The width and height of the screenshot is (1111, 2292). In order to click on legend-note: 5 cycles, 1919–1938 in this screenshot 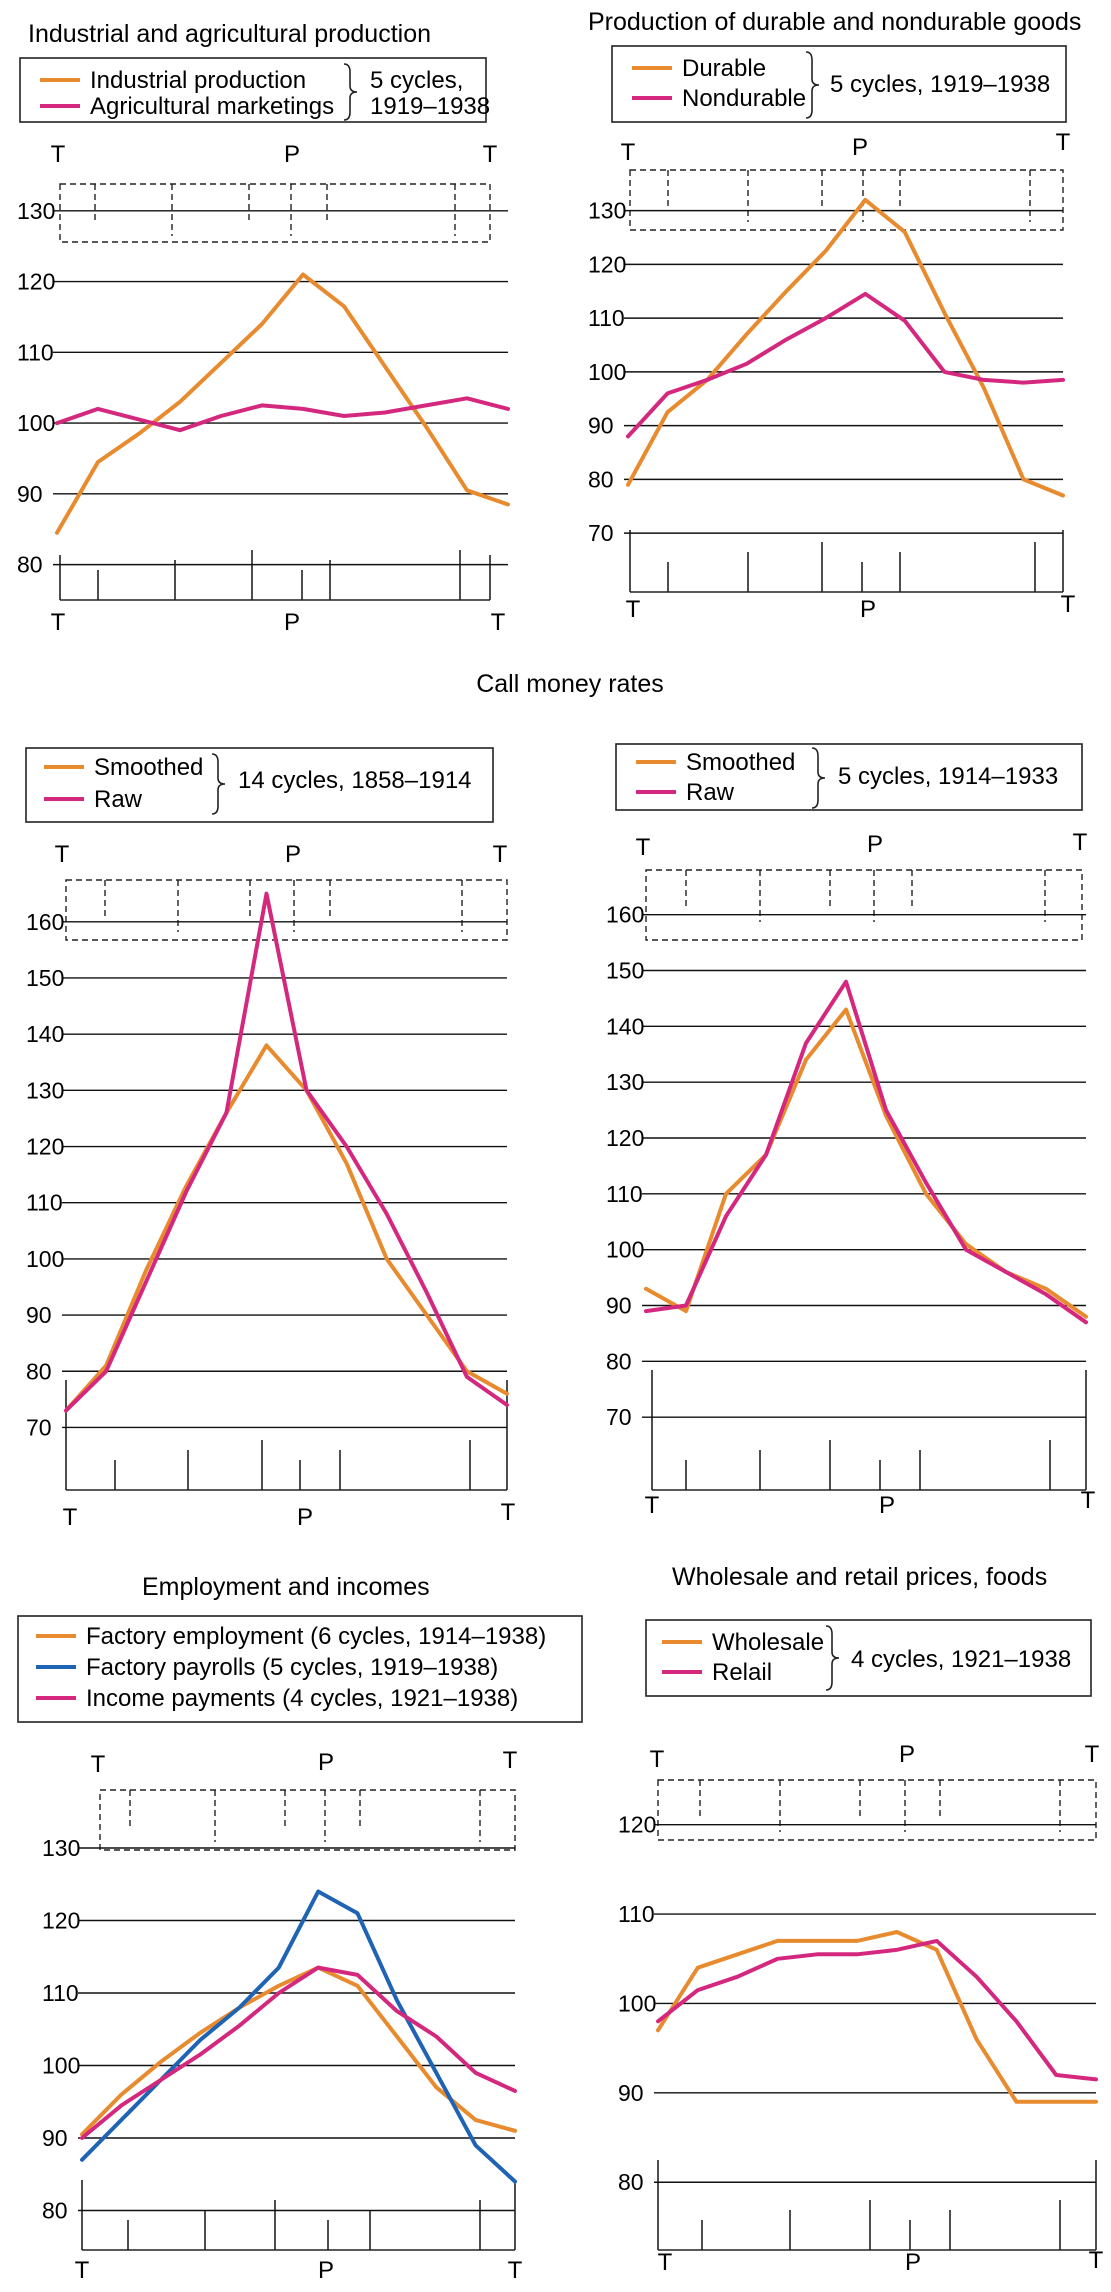, I will do `click(940, 84)`.